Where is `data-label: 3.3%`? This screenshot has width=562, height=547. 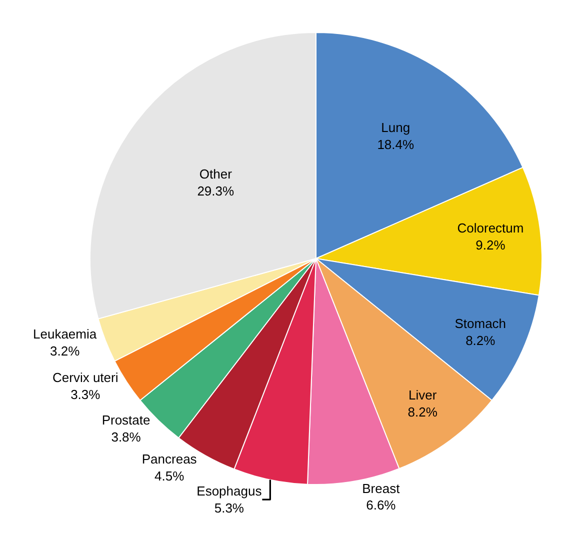 data-label: 3.3% is located at coordinates (85, 394).